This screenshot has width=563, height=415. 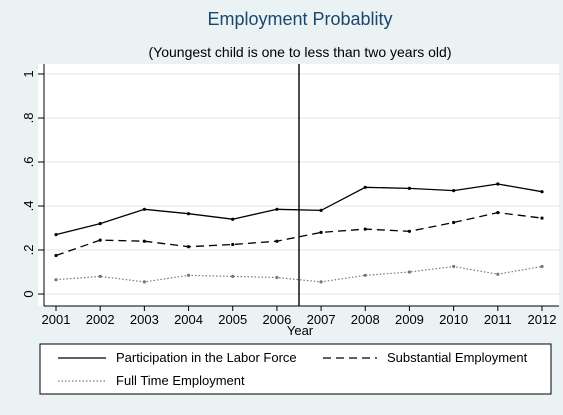 I want to click on chart-title: Employment Probablity, so click(x=299, y=19).